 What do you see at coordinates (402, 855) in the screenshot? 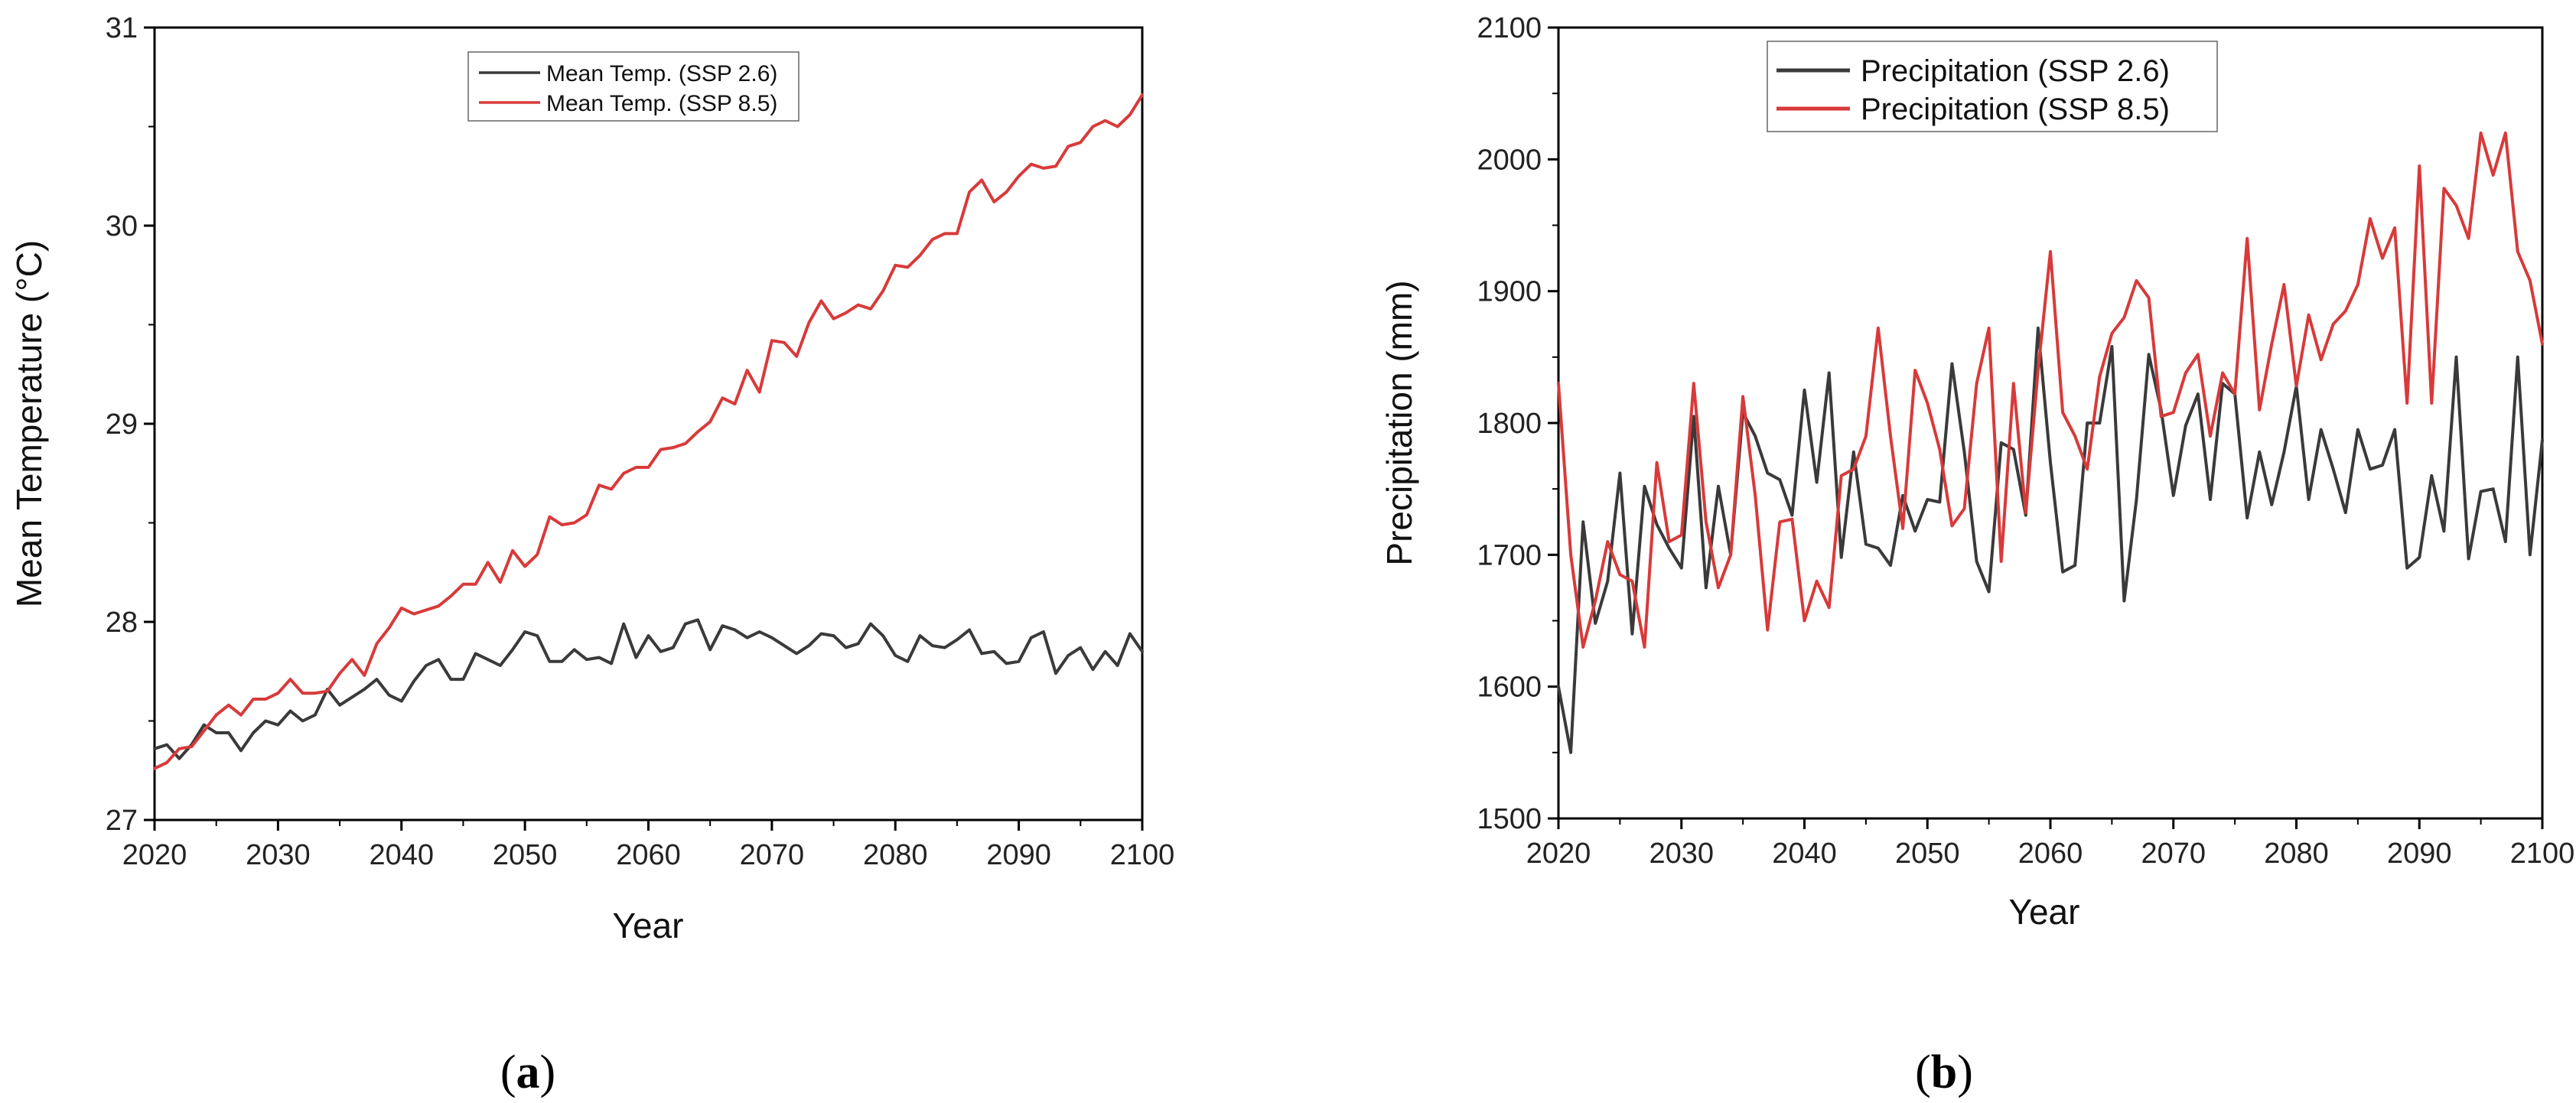
I see `x-tick-label-a-2: 2040` at bounding box center [402, 855].